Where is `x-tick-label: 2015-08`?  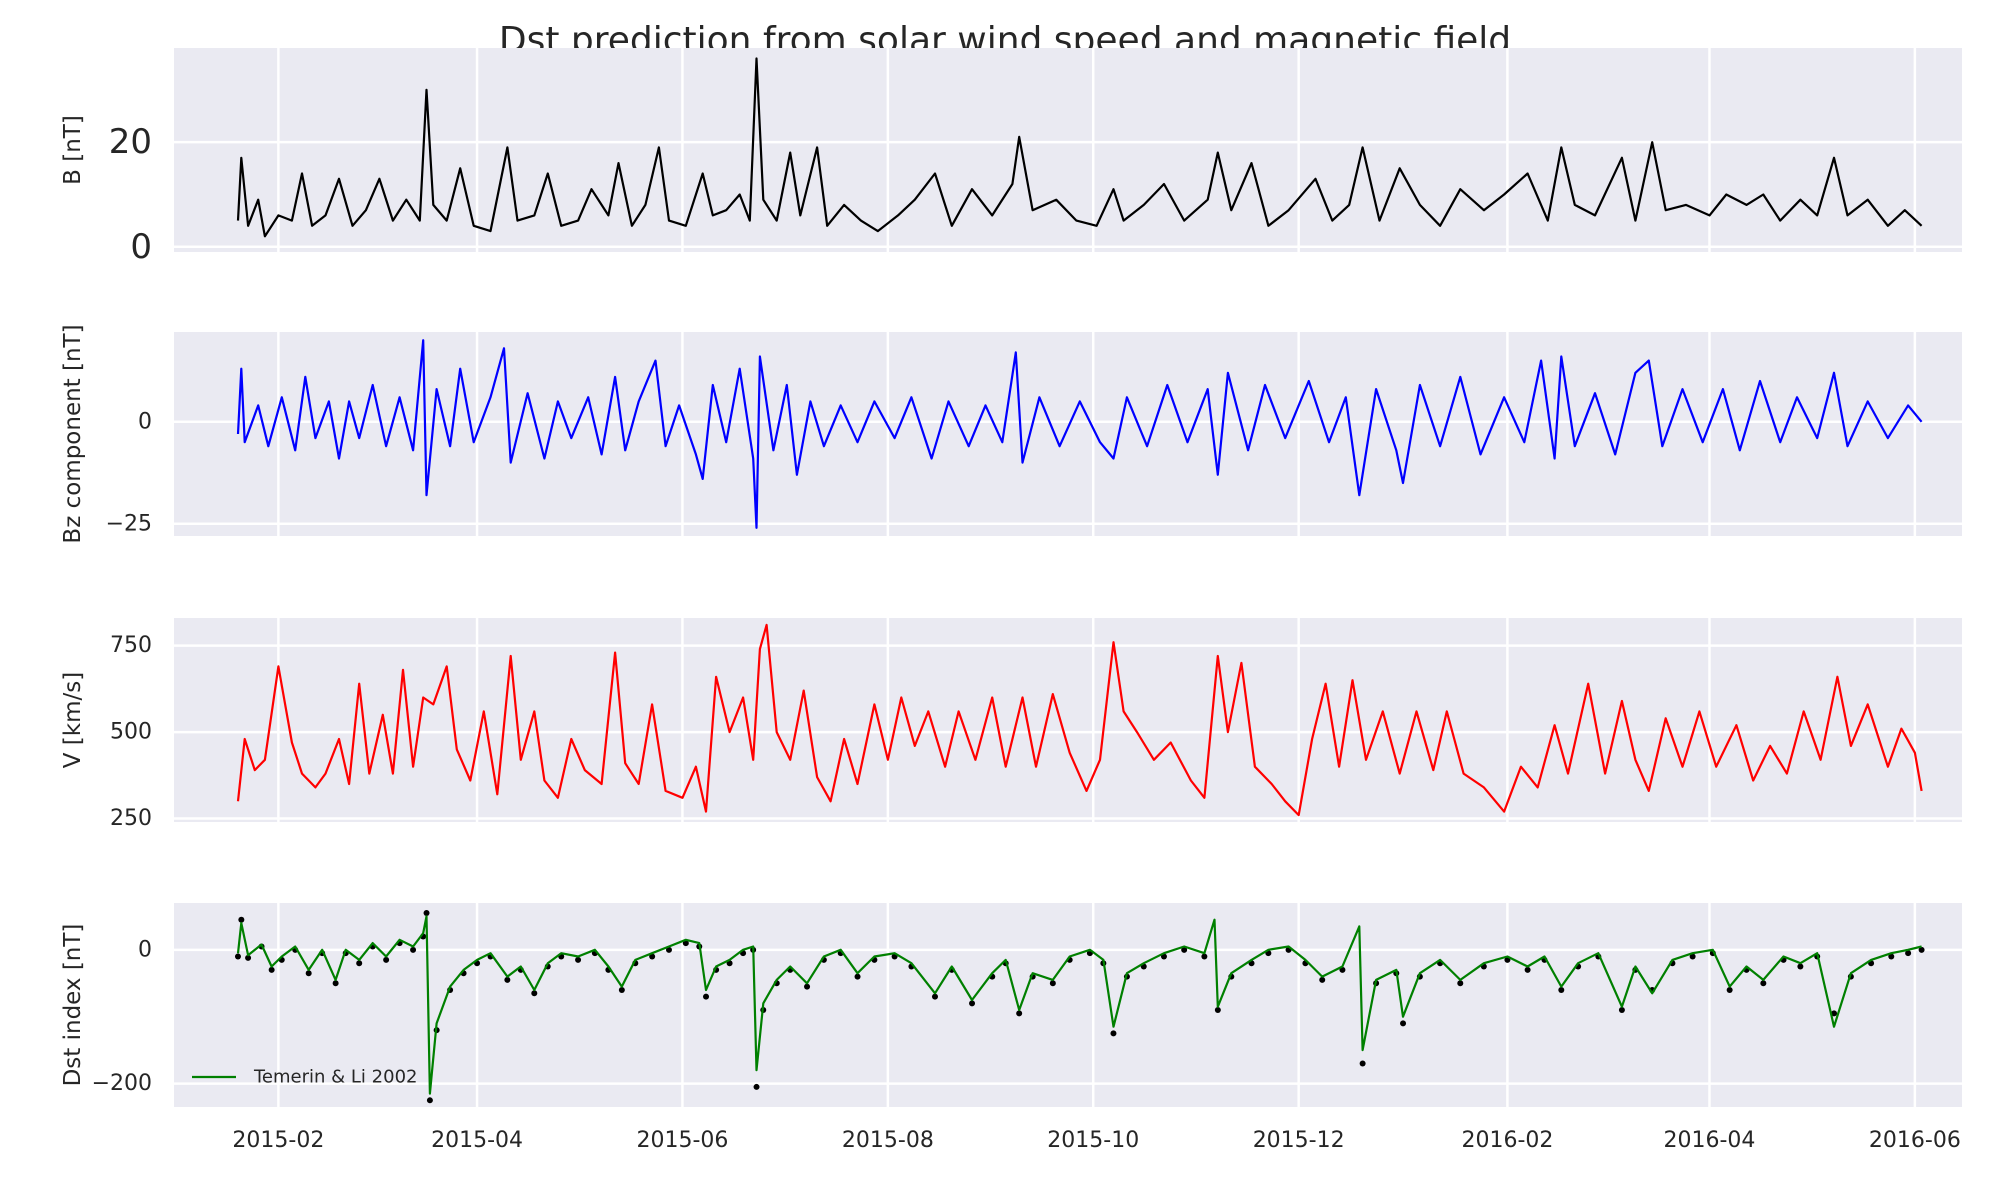 x-tick-label: 2015-08 is located at coordinates (888, 1140).